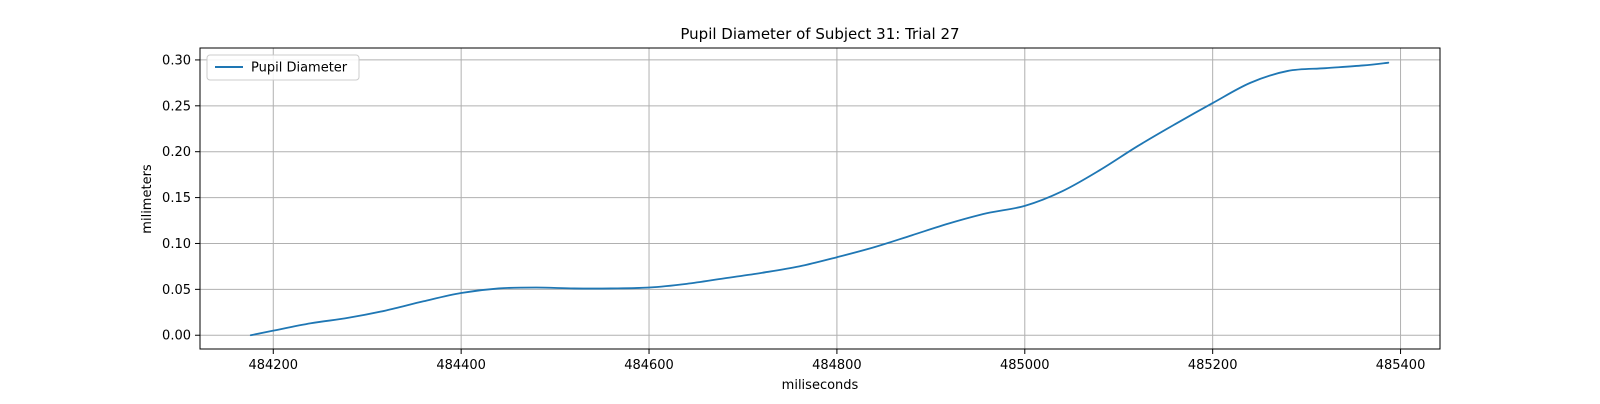 This screenshot has height=404, width=1600. I want to click on y-tick-label: 0.05, so click(176, 290).